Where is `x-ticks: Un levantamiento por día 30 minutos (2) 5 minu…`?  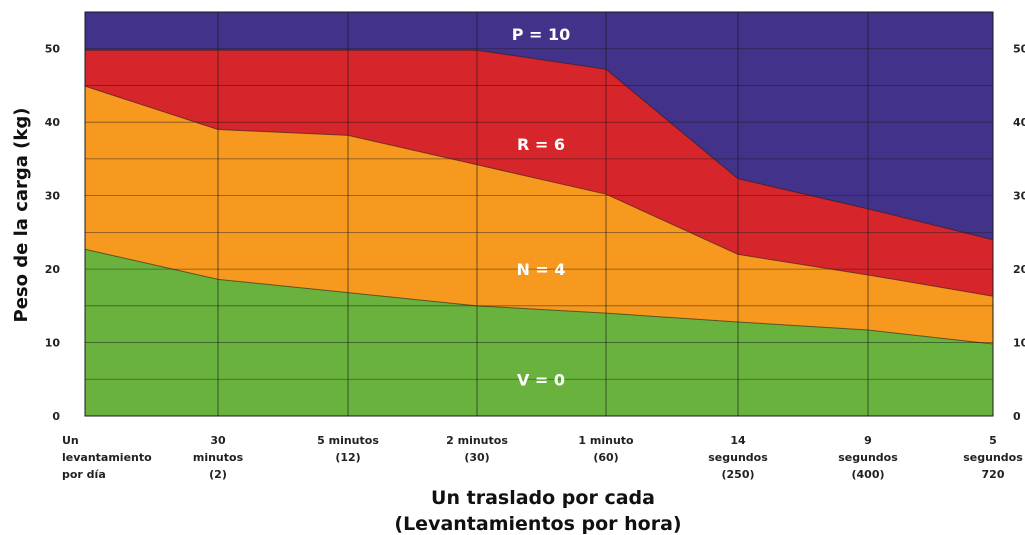 x-ticks: Un levantamiento por día 30 minutos (2) 5 minu… is located at coordinates (542, 457).